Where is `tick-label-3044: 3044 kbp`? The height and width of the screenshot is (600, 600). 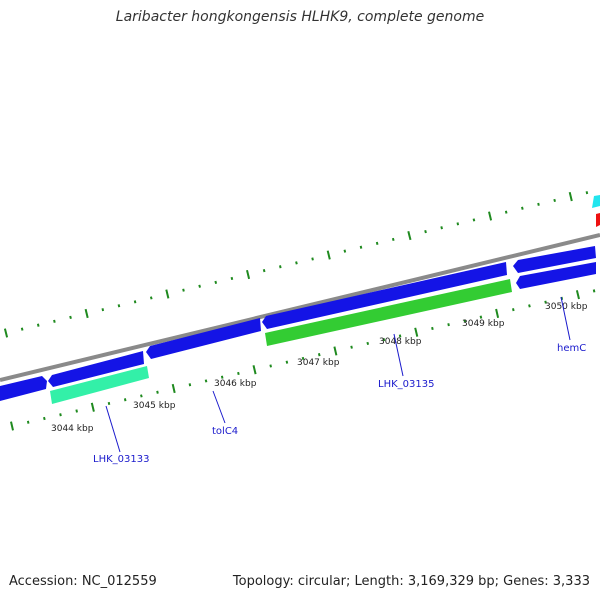
tick-label-3044: 3044 kbp is located at coordinates (72, 429).